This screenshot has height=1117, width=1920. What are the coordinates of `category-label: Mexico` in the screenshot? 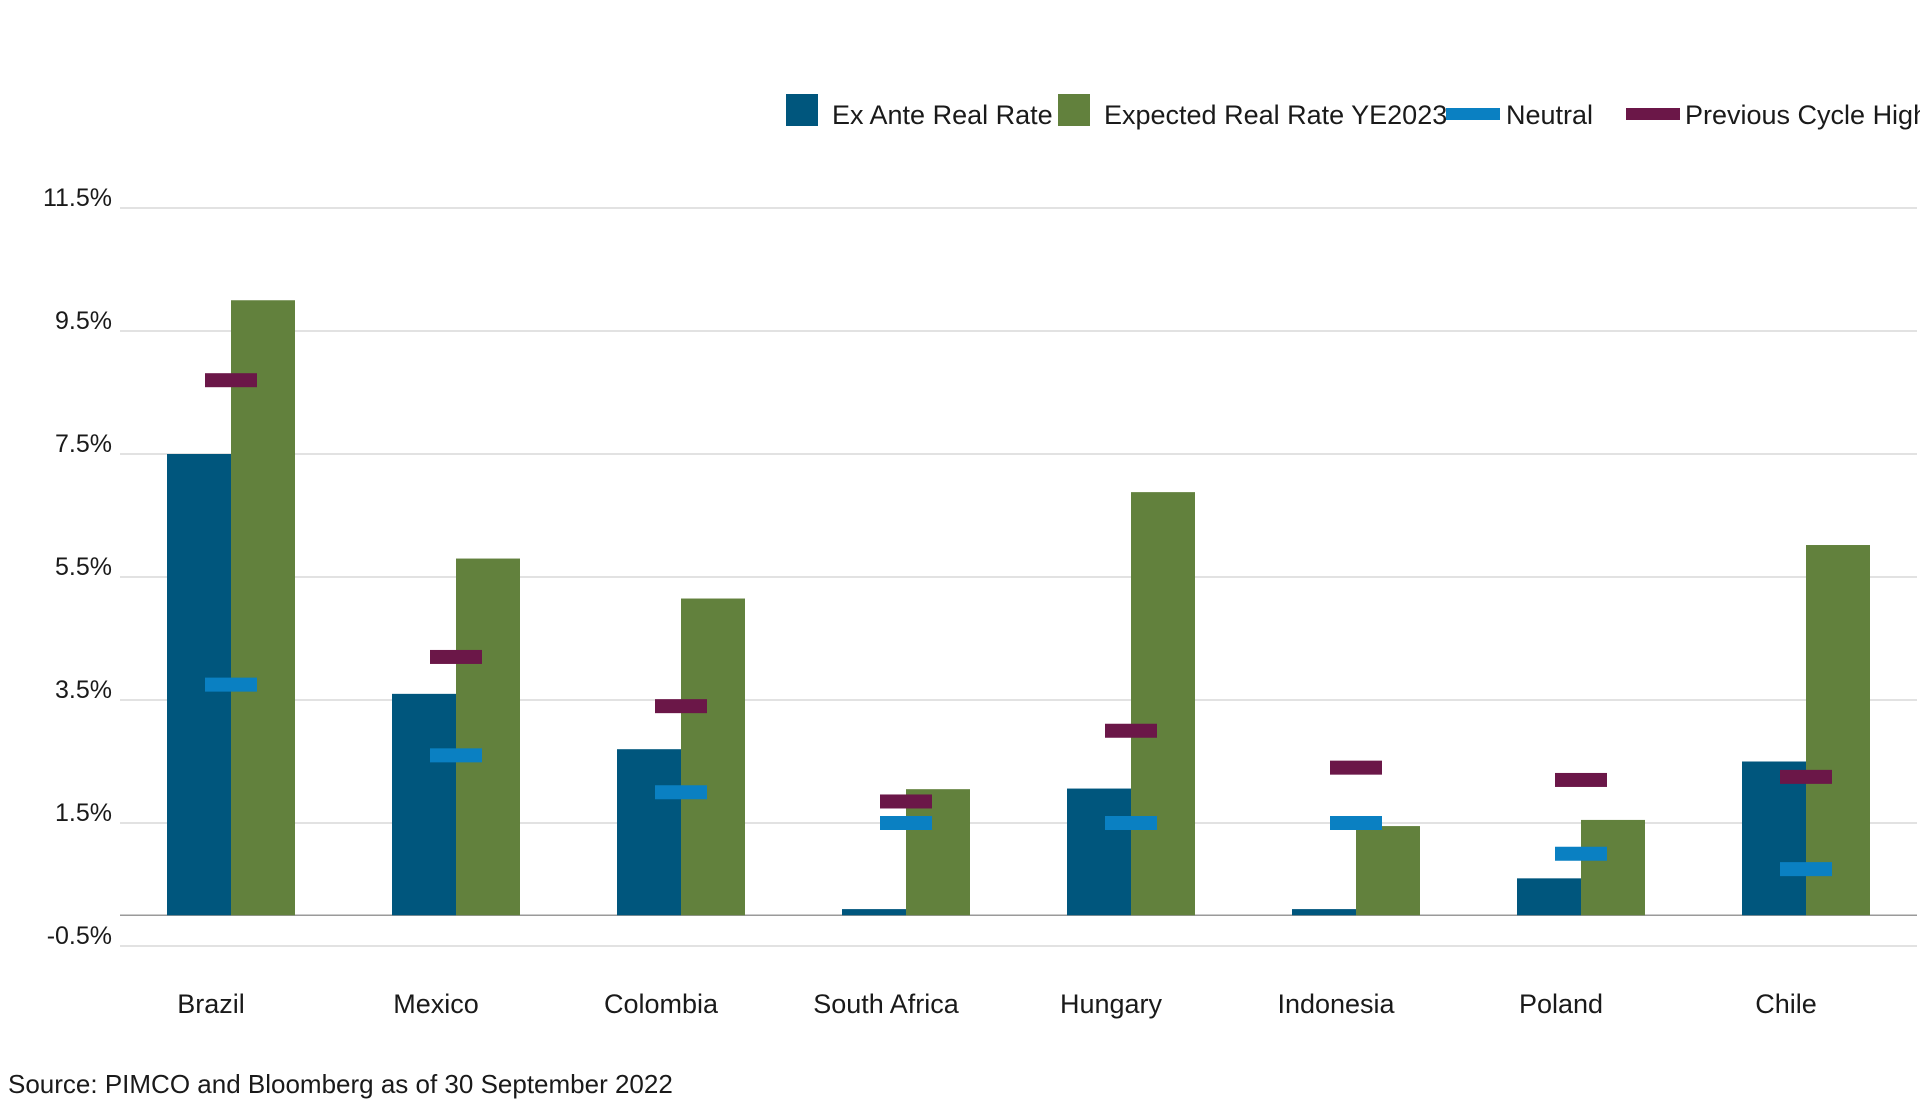 It's located at (436, 1004).